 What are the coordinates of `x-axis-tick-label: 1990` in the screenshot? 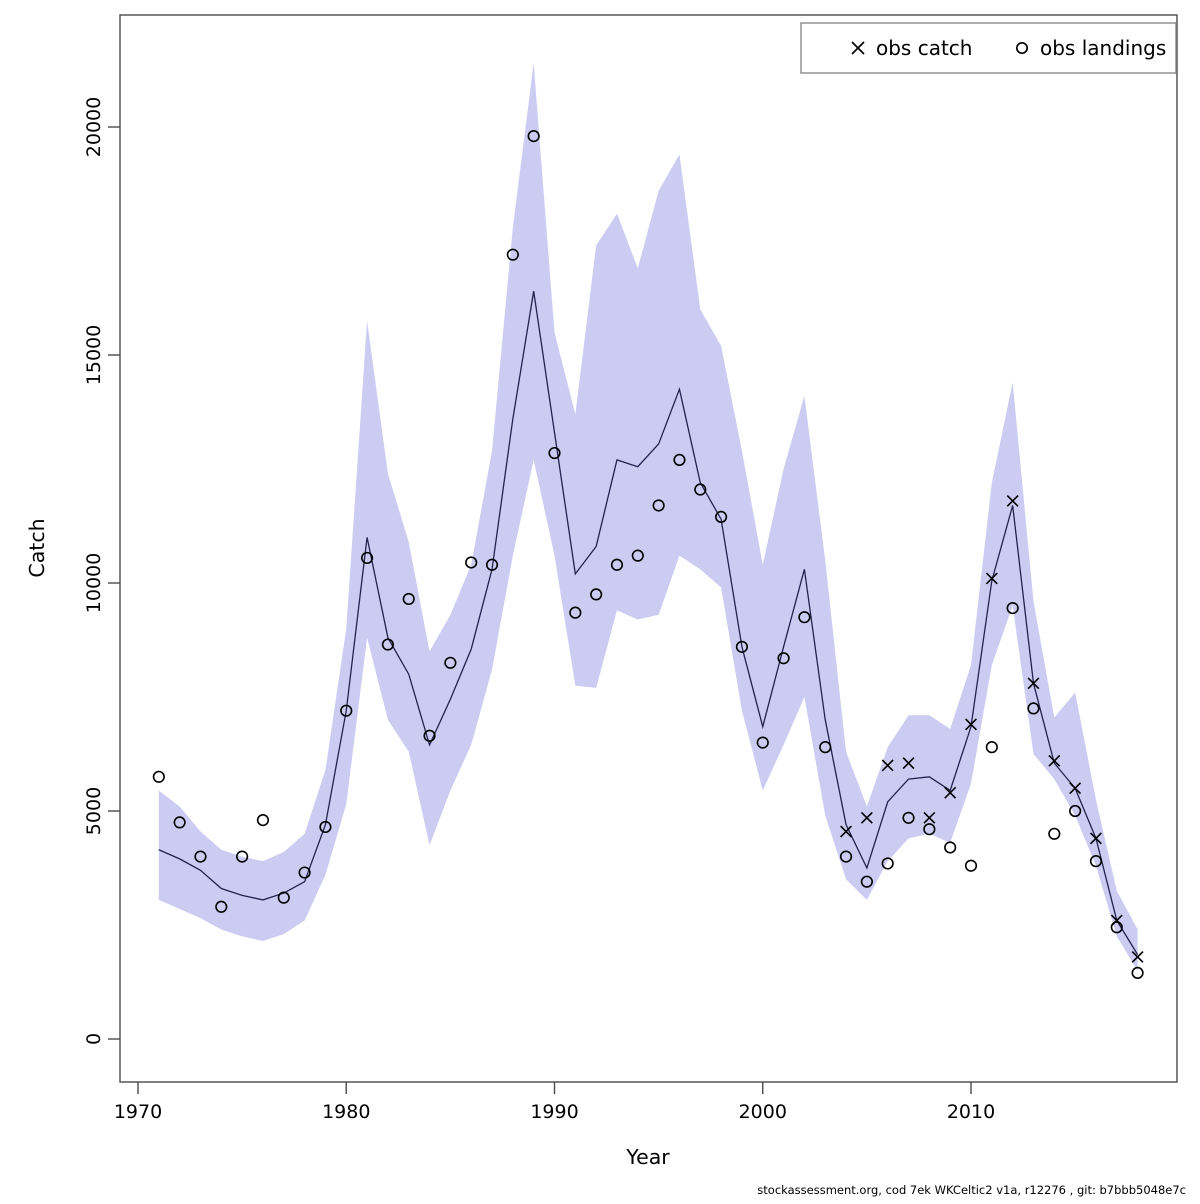 It's located at (554, 1112).